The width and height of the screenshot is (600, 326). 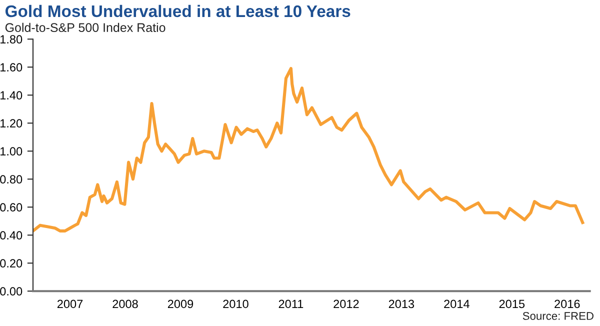 I want to click on y-tick-label: 0.00, so click(x=11, y=291).